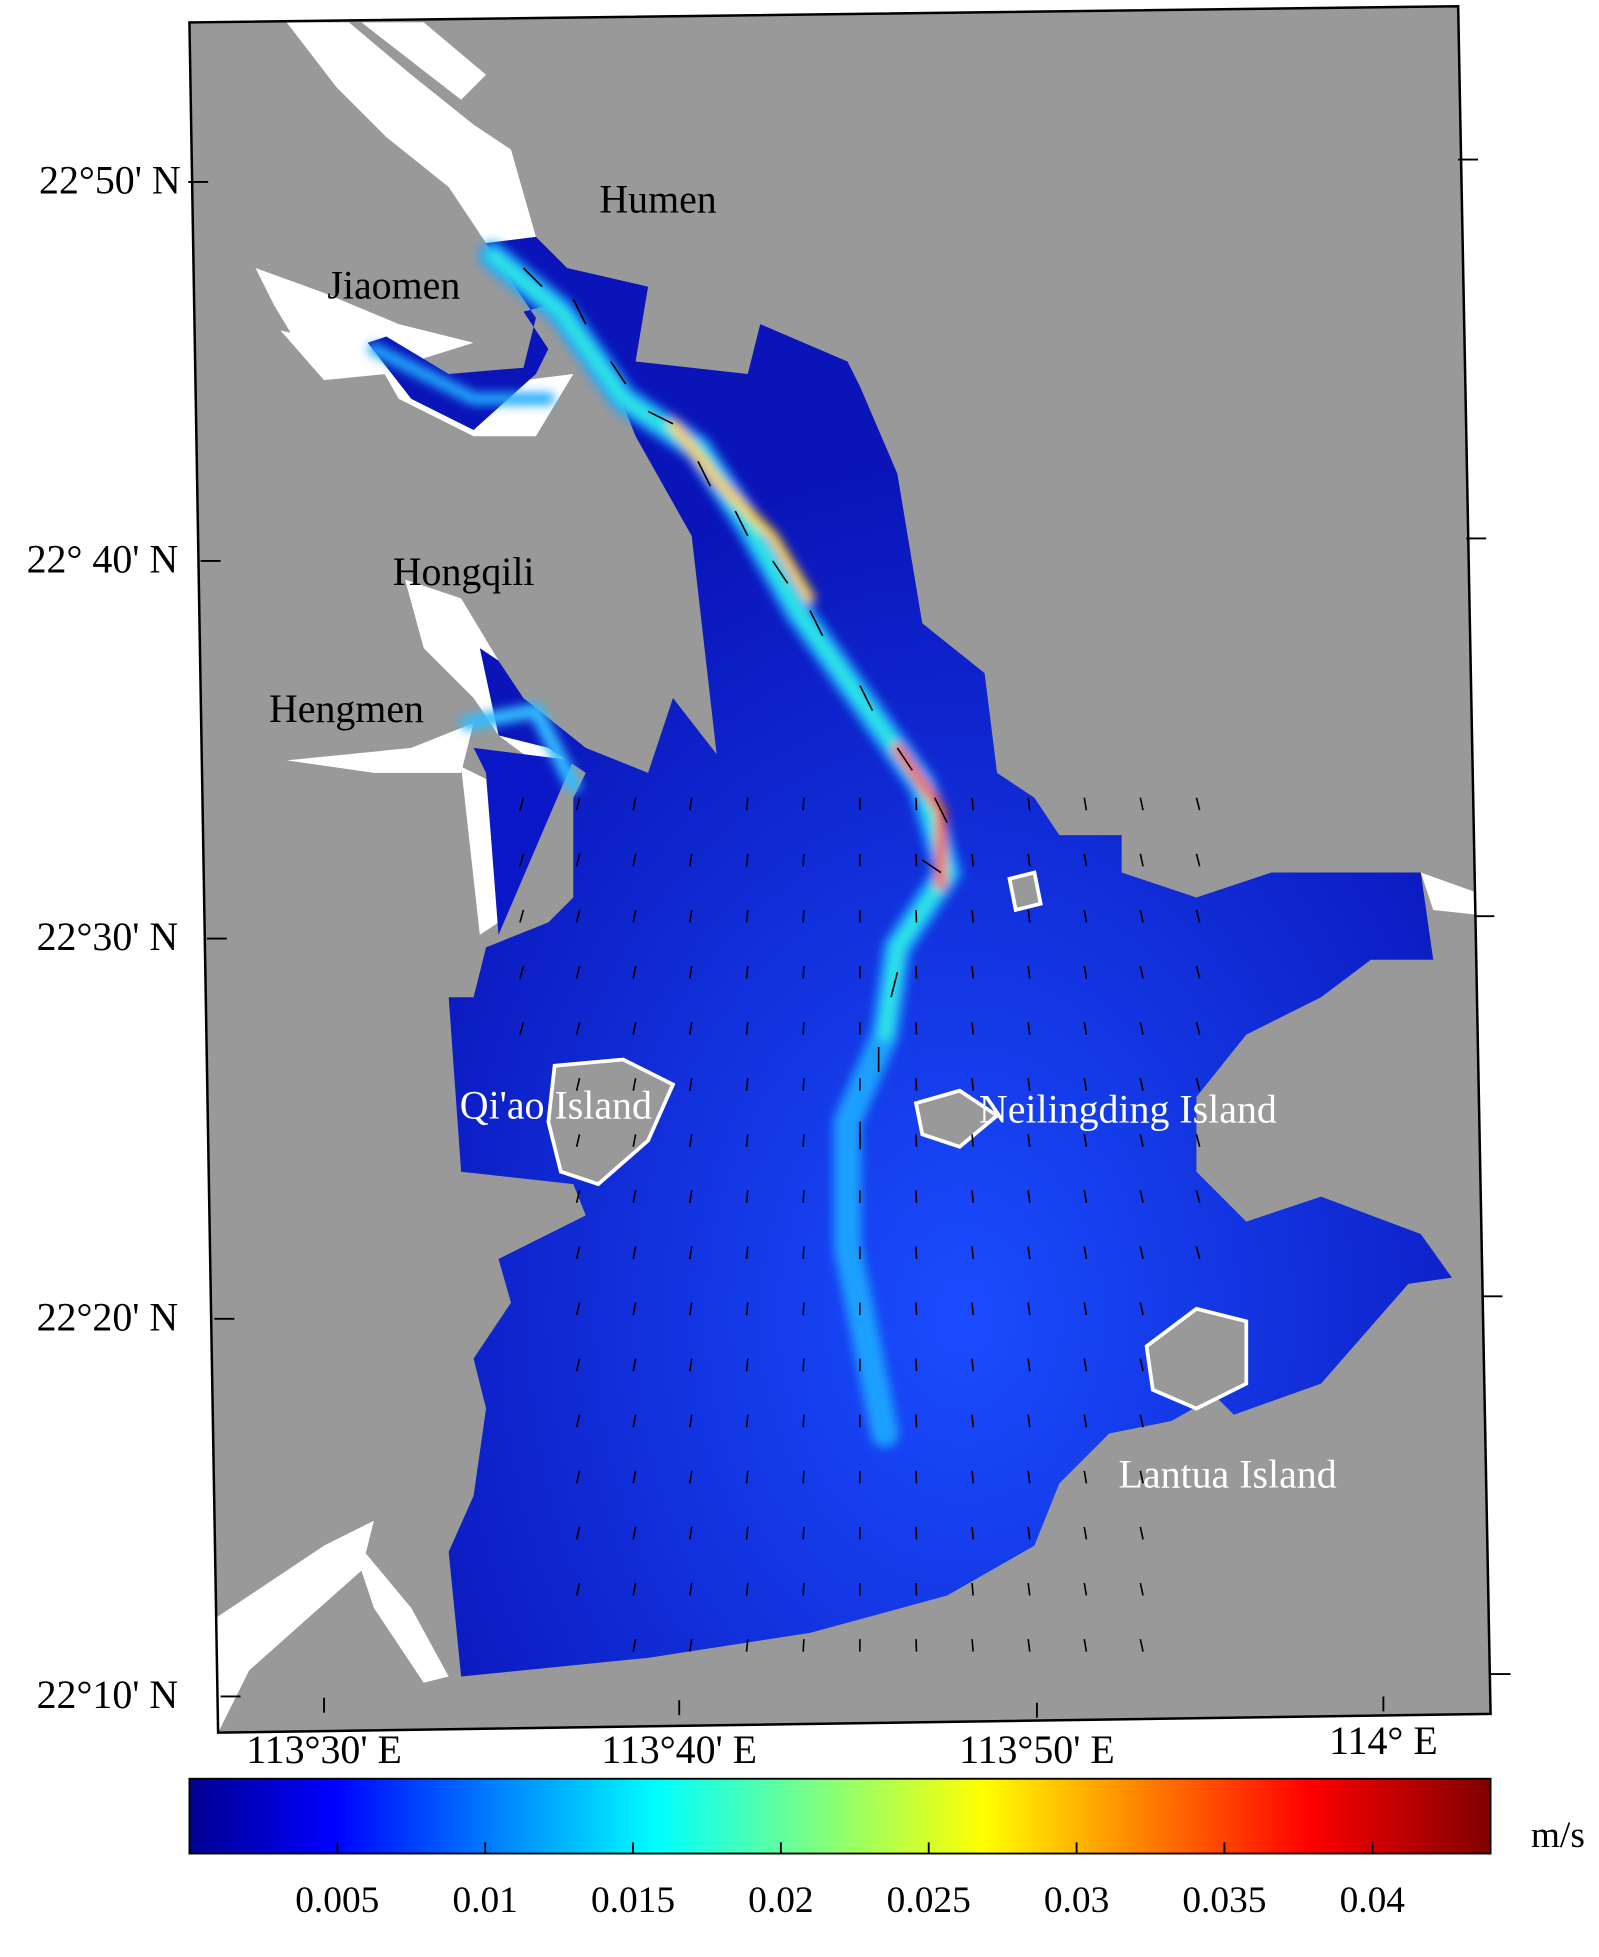 The height and width of the screenshot is (1957, 1599). Describe the element at coordinates (929, 1900) in the screenshot. I see `colorbar-tick-label: 0.025` at that location.